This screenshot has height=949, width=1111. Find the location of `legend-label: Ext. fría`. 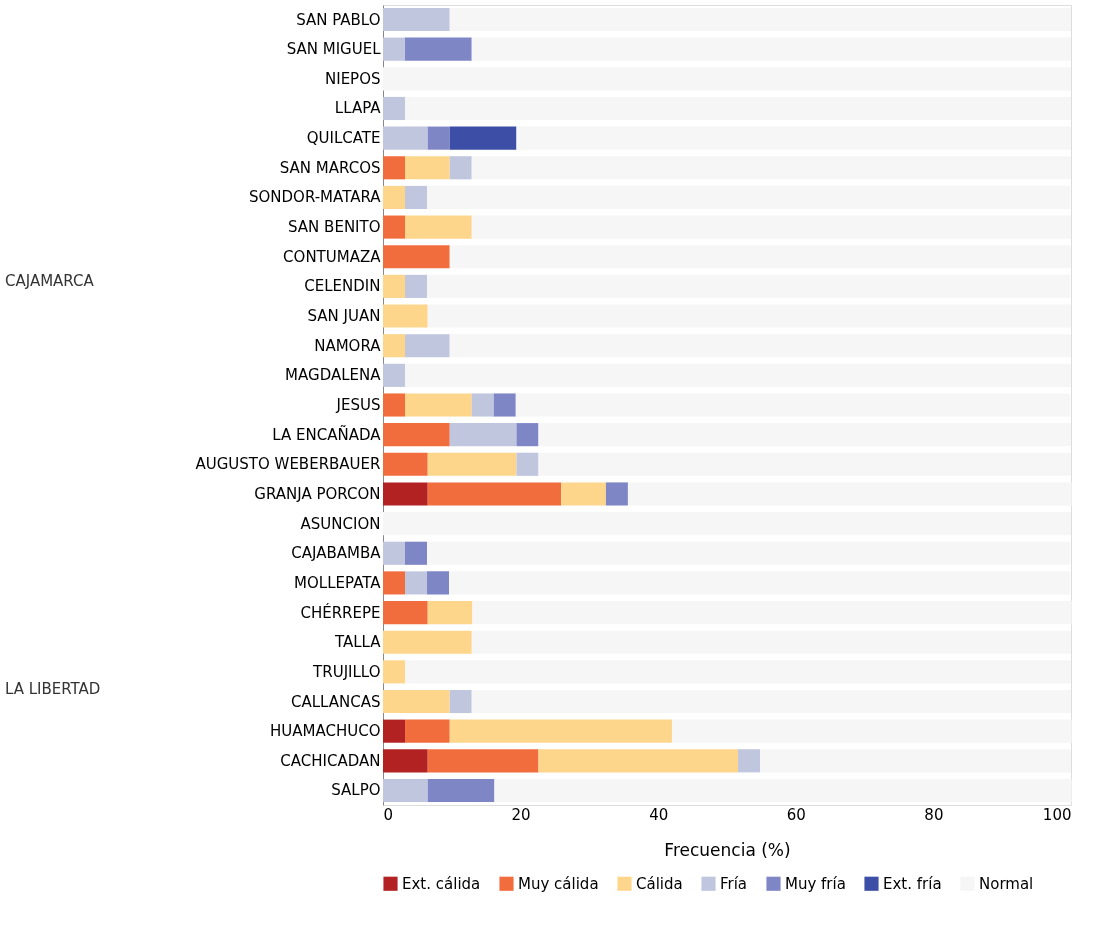

legend-label: Ext. fría is located at coordinates (912, 883).